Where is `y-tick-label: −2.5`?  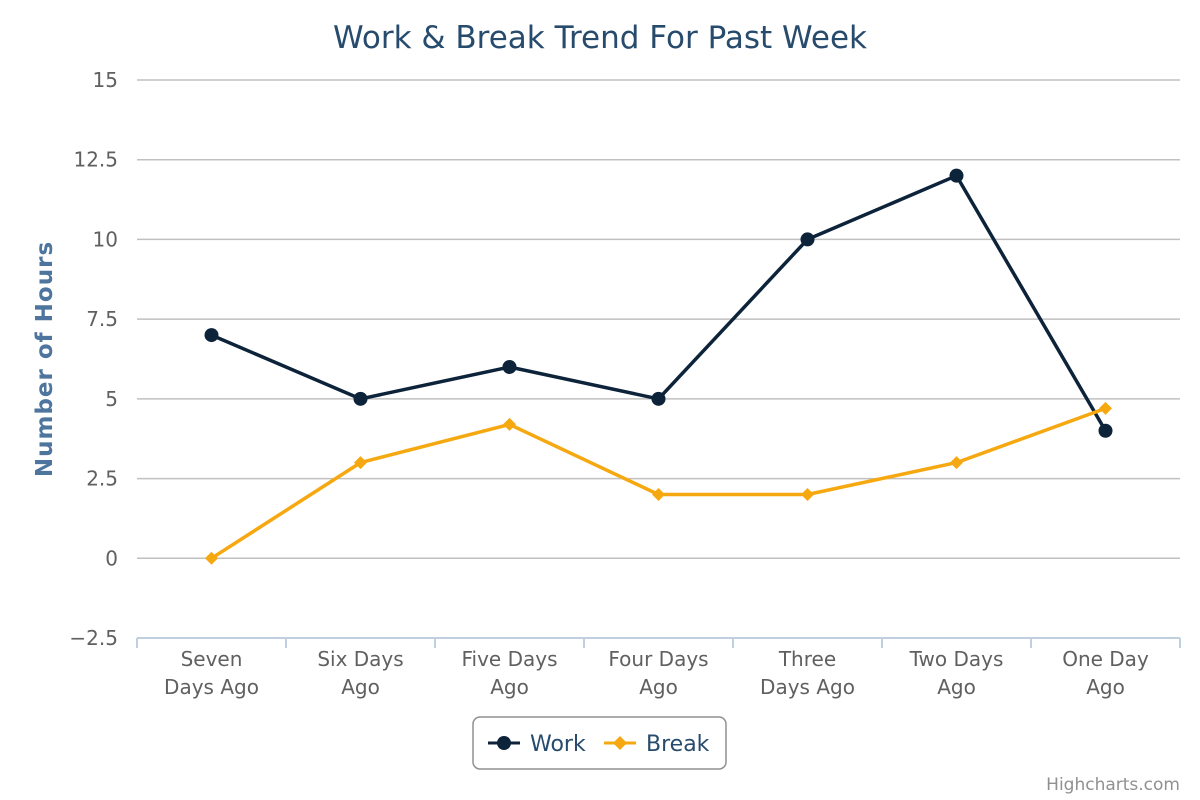 y-tick-label: −2.5 is located at coordinates (93, 638).